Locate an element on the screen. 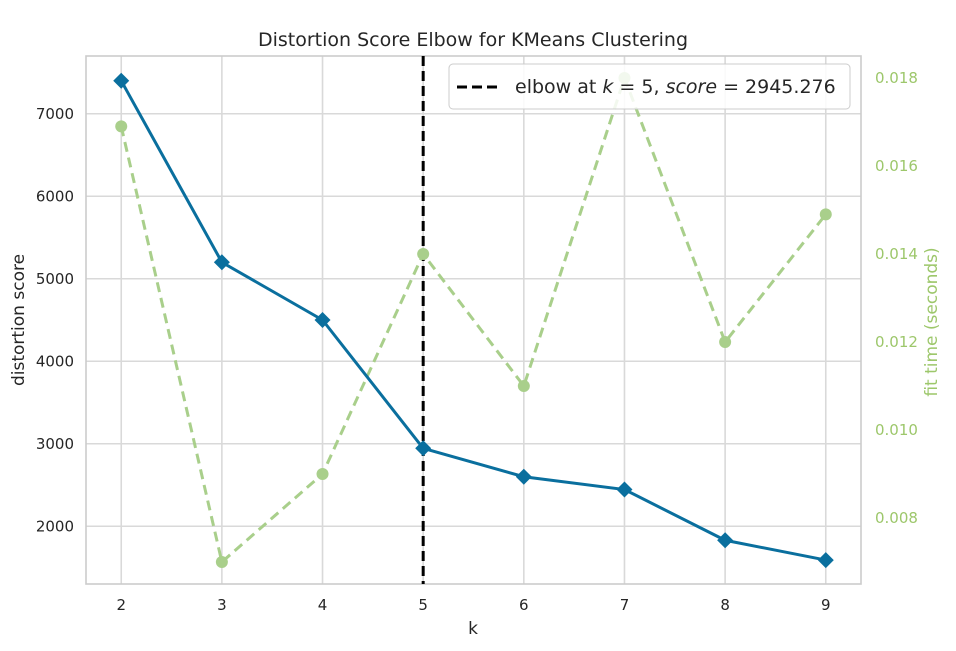 This screenshot has height=651, width=956. x-axis-ticks: 2 3 4 5 6 7 8 9 is located at coordinates (473, 605).